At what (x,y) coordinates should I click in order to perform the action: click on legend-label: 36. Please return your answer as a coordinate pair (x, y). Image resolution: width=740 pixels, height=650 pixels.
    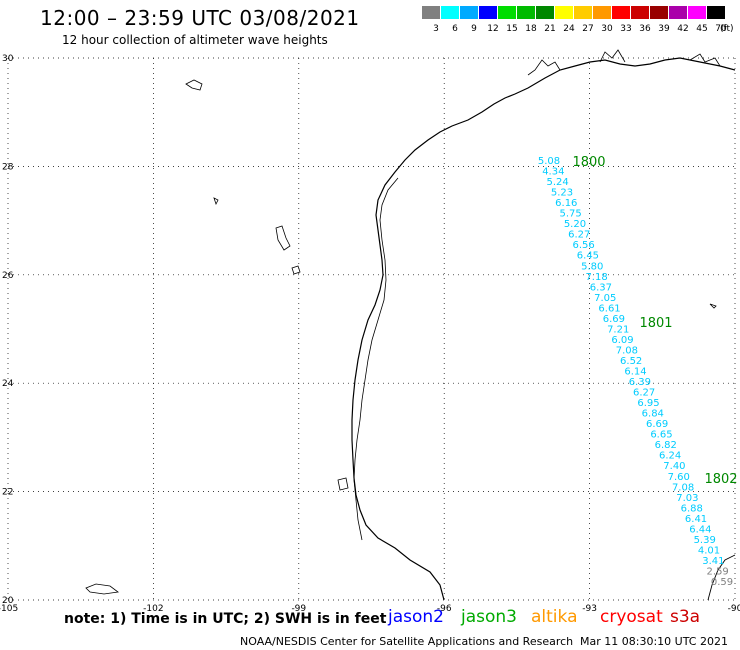
    Looking at the image, I should click on (645, 29).